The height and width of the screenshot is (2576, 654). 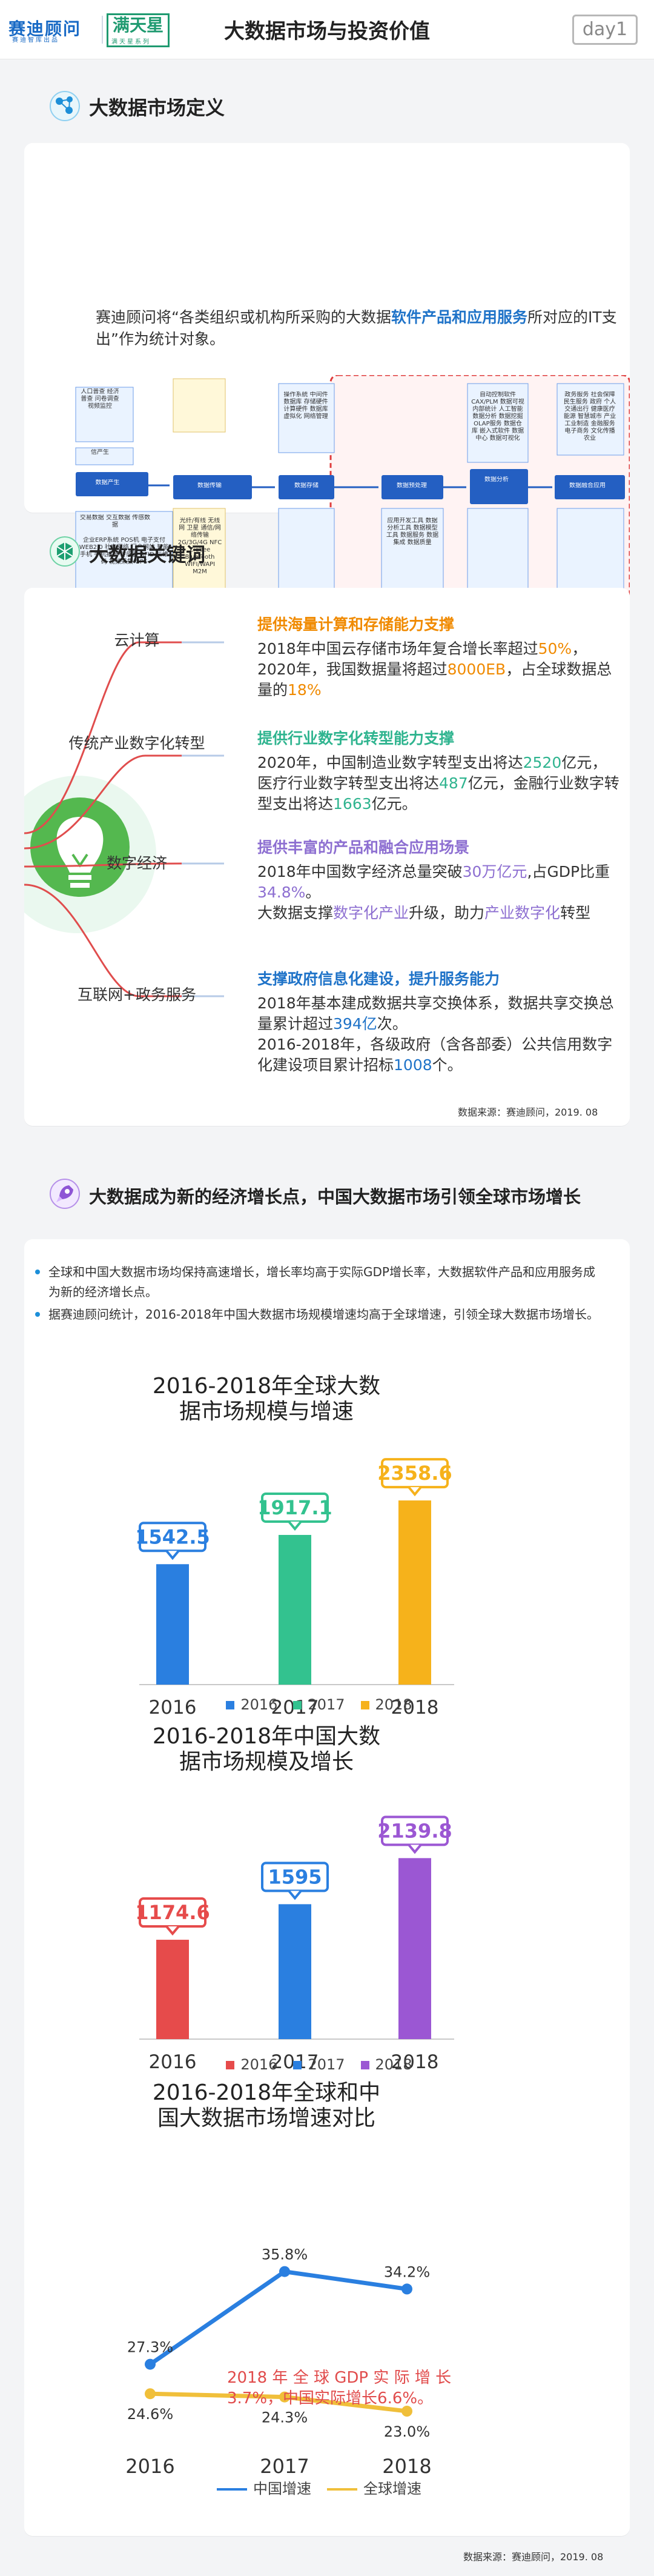 I want to click on legend-item: 中国增速, so click(x=264, y=2488).